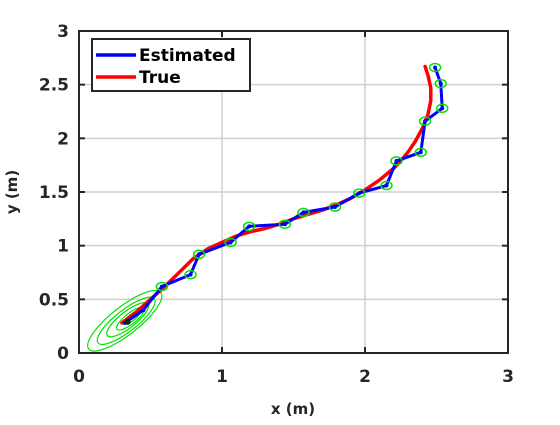  I want to click on y-tick-label-1: 0.5, so click(54, 300).